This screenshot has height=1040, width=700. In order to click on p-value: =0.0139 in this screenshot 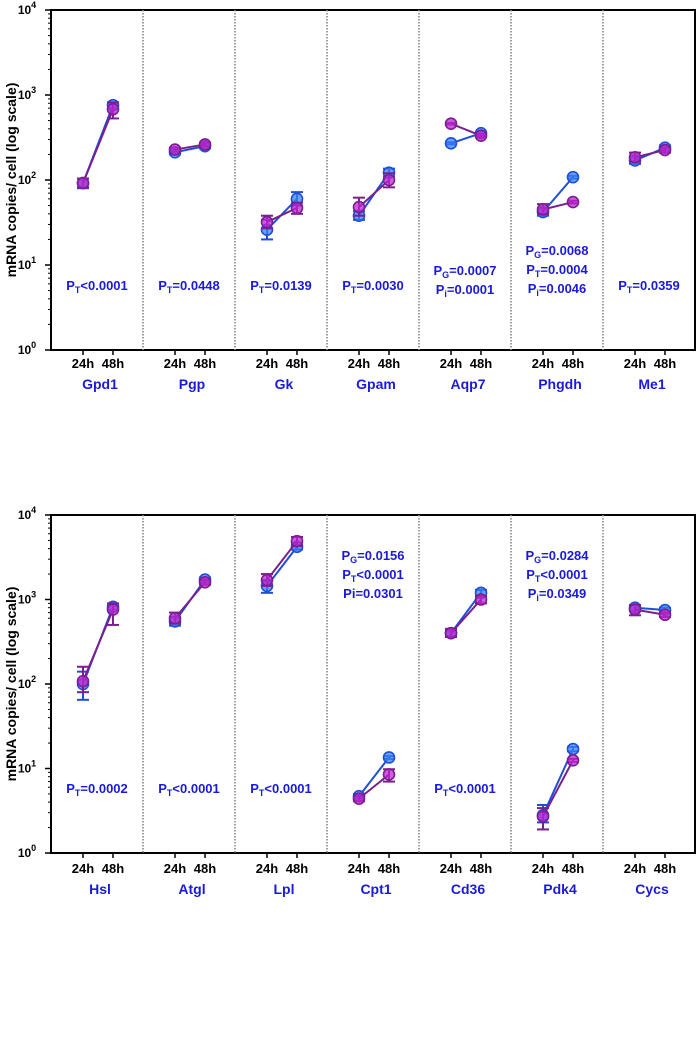, I will do `click(287, 285)`.